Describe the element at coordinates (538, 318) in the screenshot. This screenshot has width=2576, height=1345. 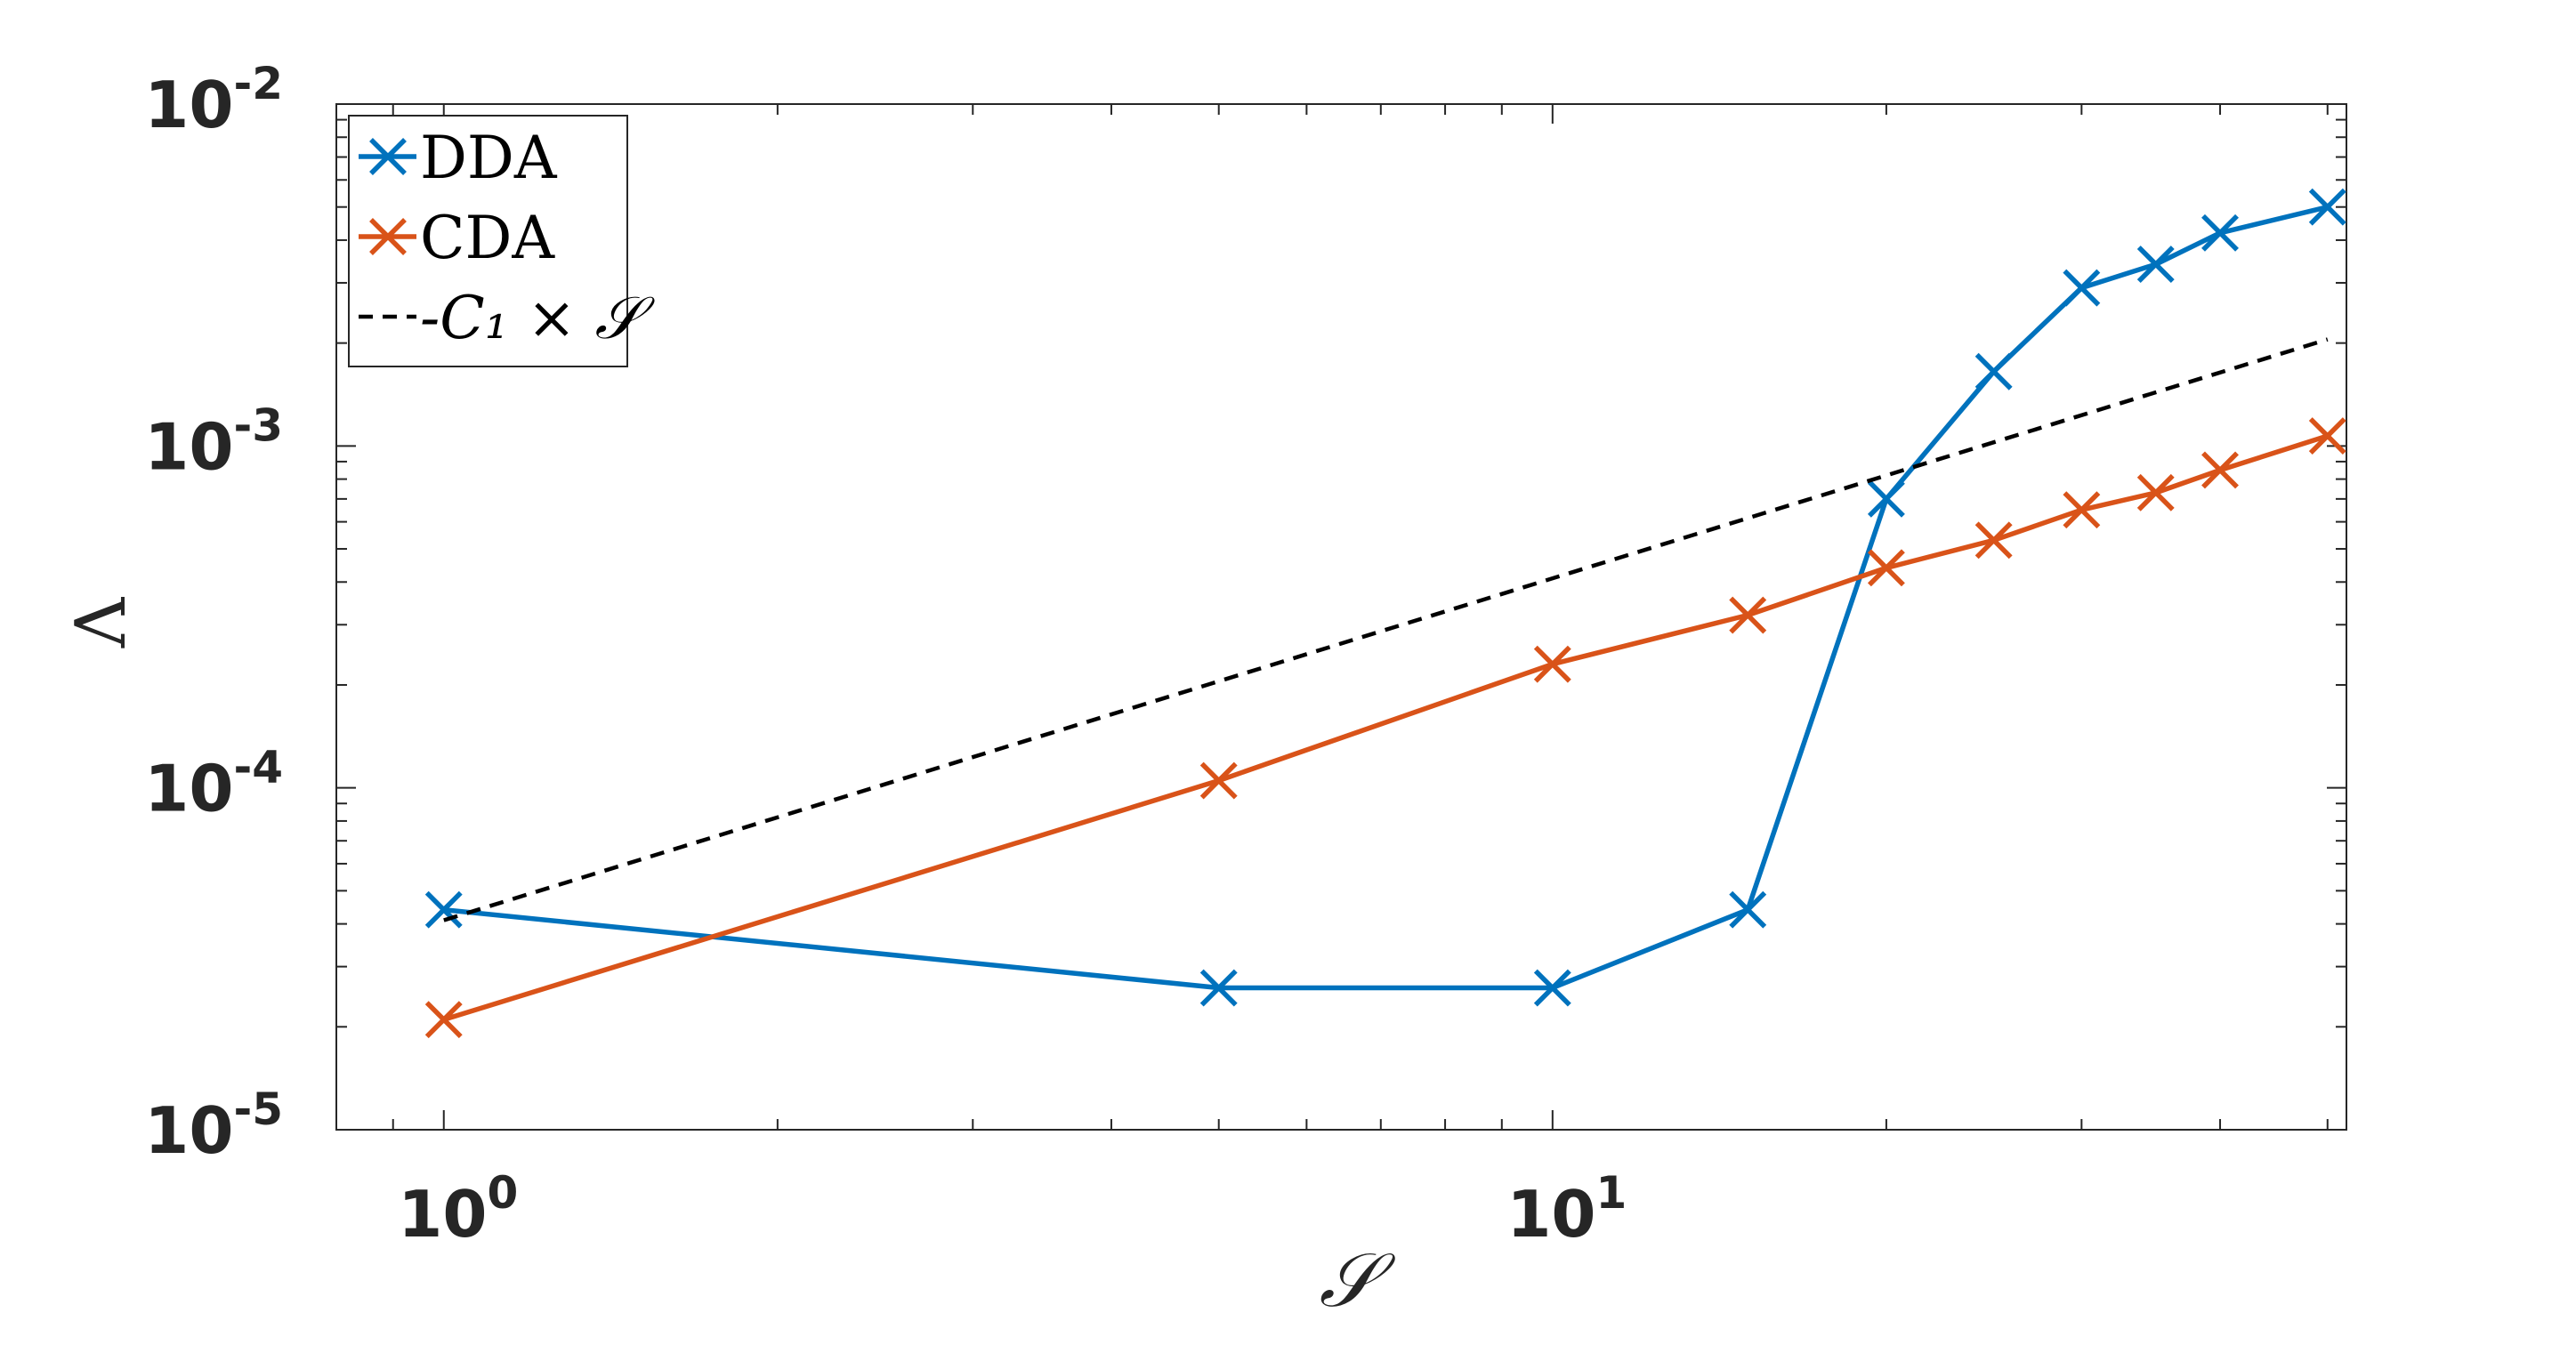
I see `legend-label-2: -C₁ × 𝒮` at that location.